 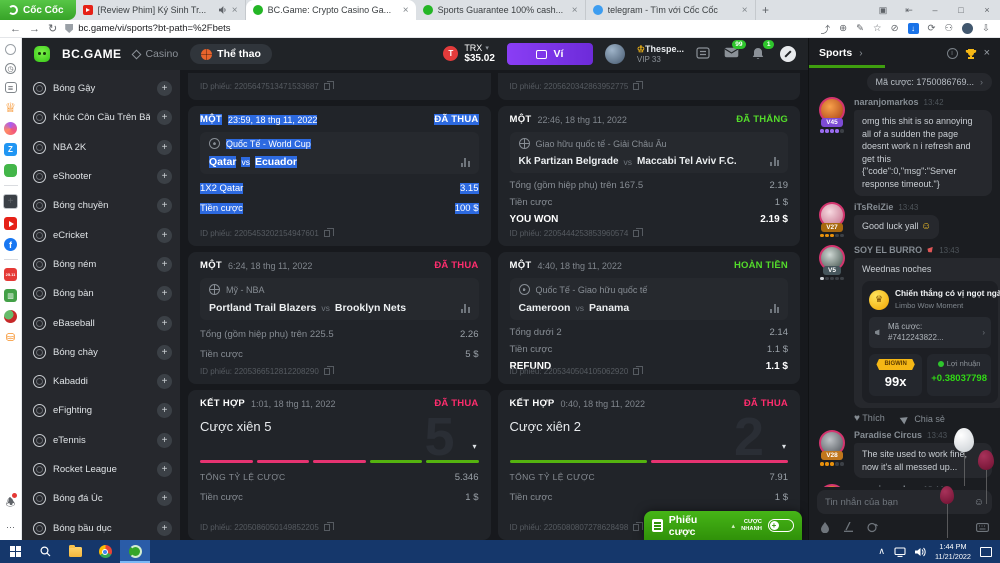 What do you see at coordinates (101, 117) in the screenshot?
I see `sidebar-item-khuc-con-cau: Khúc Côn Cầu Trên Băng+` at bounding box center [101, 117].